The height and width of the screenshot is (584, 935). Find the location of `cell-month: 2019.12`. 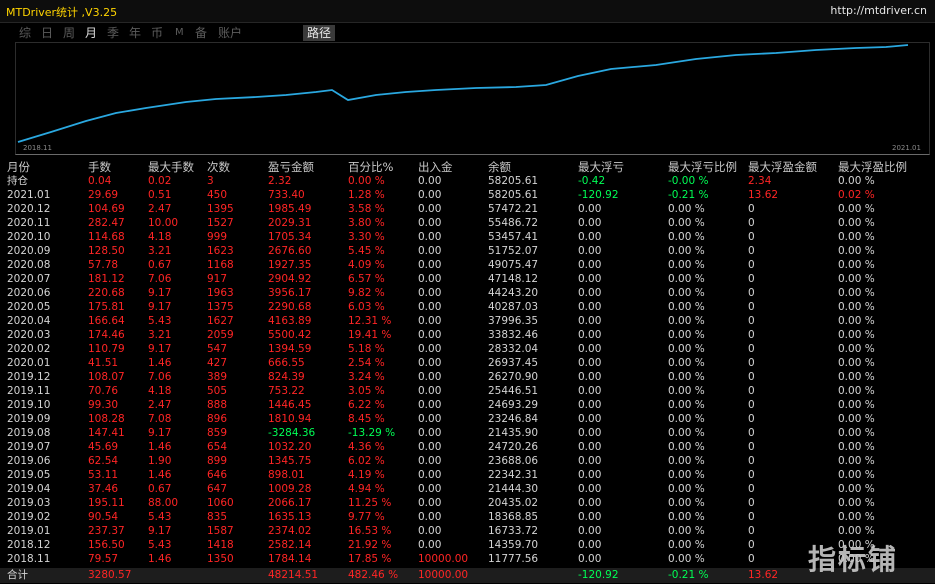

cell-month: 2019.12 is located at coordinates (29, 377).